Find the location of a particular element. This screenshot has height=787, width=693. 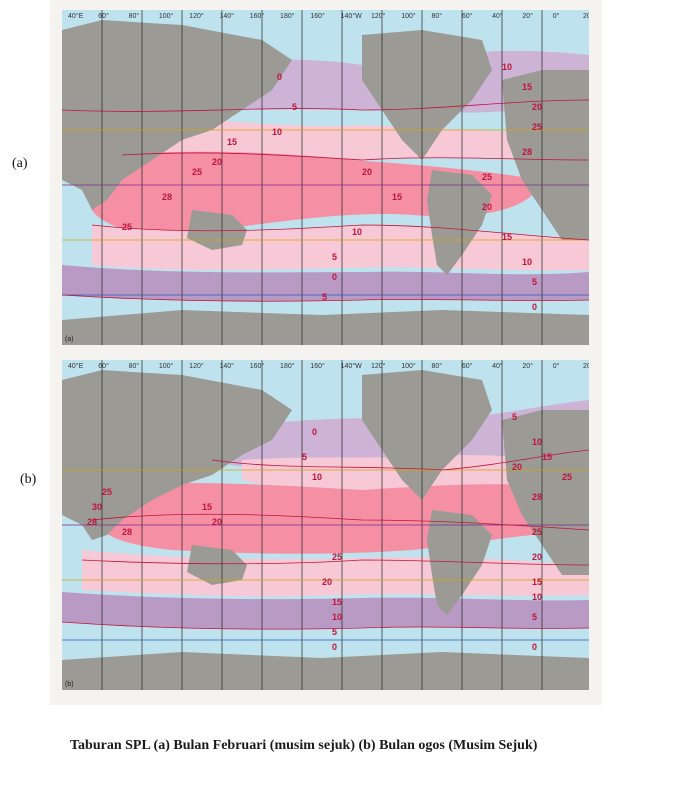

land-africa-europe is located at coordinates (545, 492).